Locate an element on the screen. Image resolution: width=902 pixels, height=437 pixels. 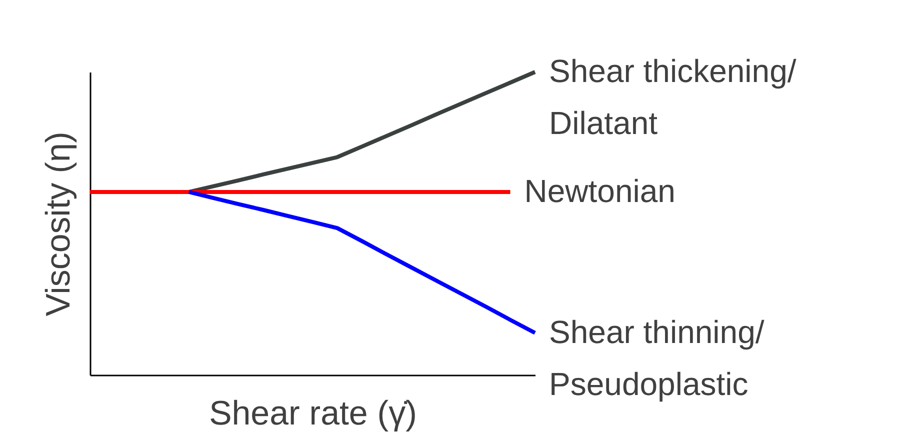
series-label: Shear thinning/ Pseudoplastic is located at coordinates (656, 358).